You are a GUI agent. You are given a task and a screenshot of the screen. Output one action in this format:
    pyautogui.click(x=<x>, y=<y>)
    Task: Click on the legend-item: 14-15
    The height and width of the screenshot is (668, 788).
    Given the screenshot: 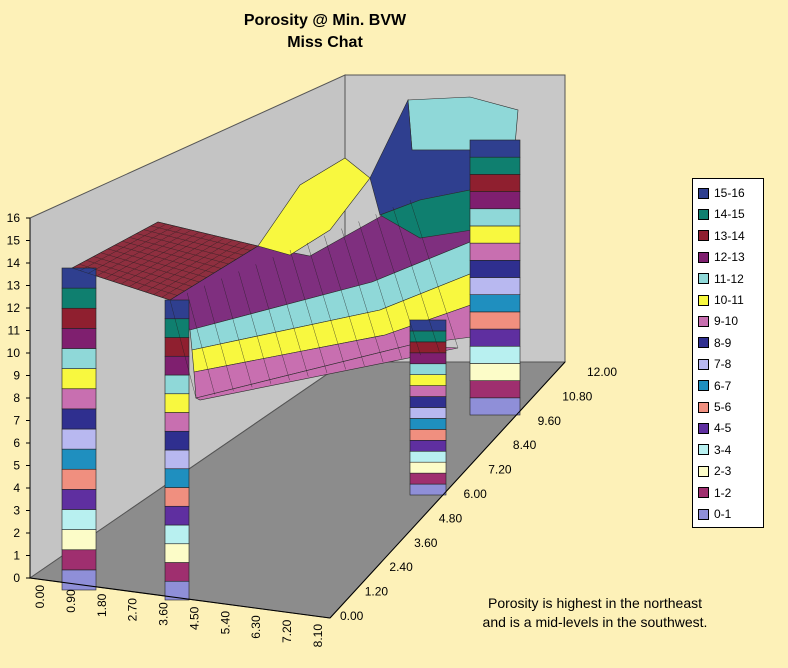 What is the action you would take?
    pyautogui.click(x=721, y=214)
    